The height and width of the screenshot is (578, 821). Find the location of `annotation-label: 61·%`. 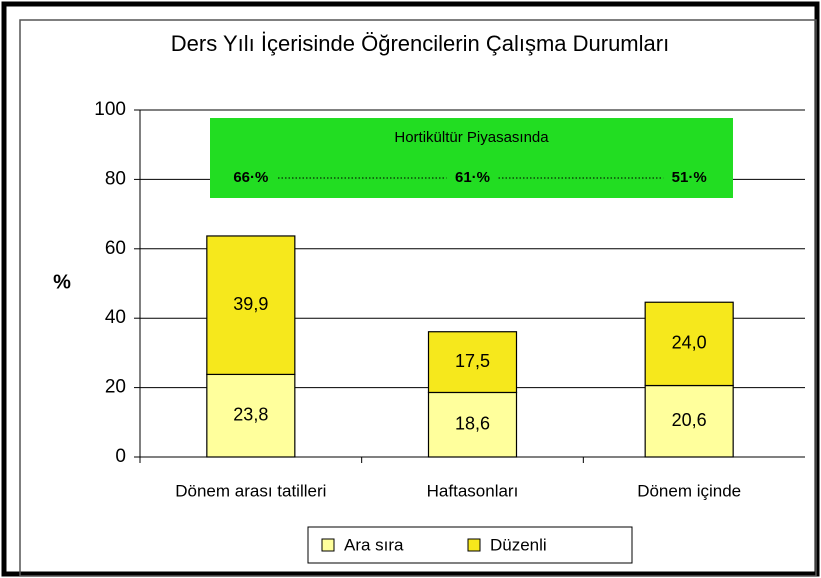

annotation-label: 61·% is located at coordinates (472, 177).